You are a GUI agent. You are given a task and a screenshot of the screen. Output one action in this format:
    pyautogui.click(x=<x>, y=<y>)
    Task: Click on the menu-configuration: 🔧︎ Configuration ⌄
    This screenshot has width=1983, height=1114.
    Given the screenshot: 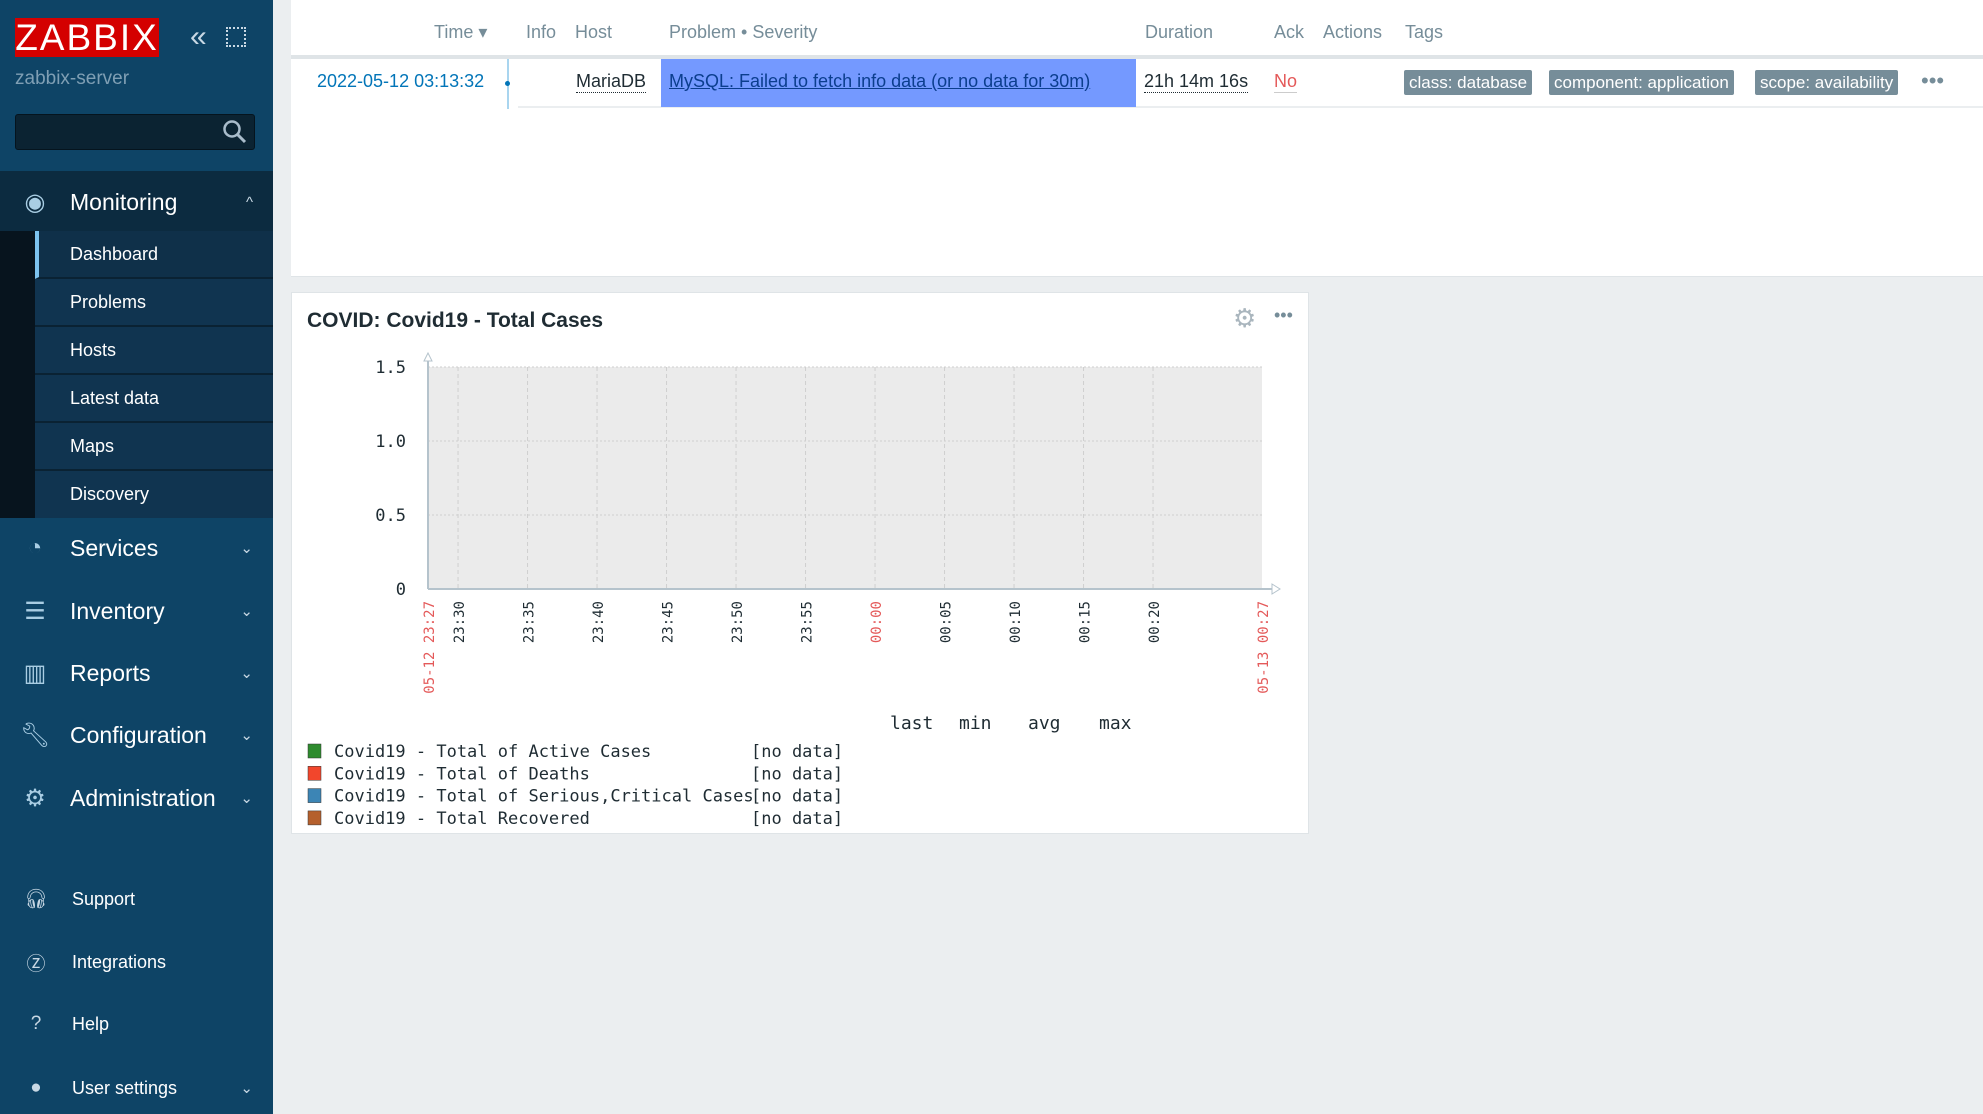 What is the action you would take?
    pyautogui.click(x=136, y=735)
    